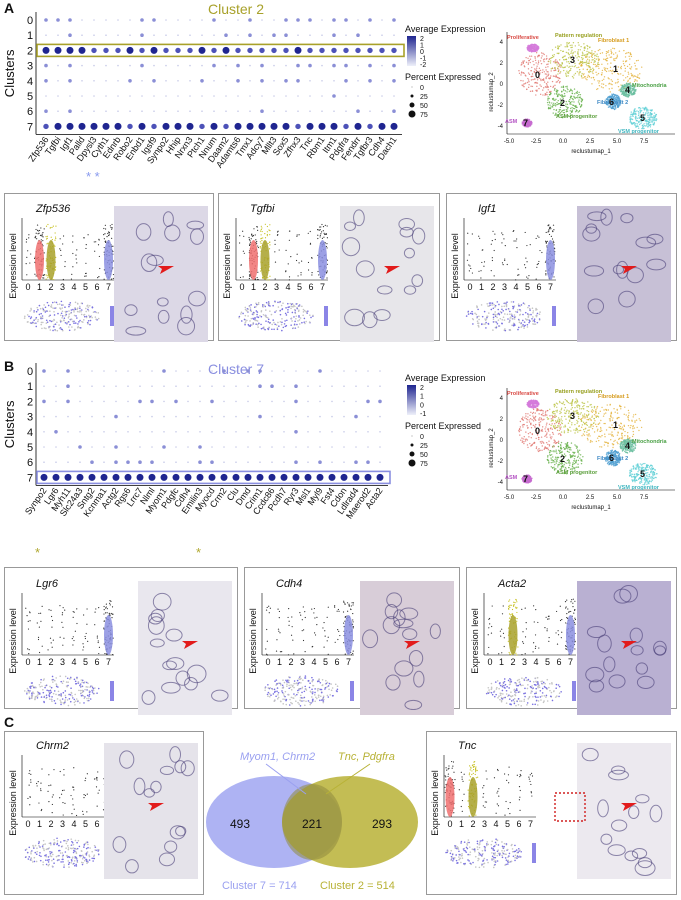 The width and height of the screenshot is (681, 900). Describe the element at coordinates (279, 662) in the screenshot. I see `violin-xtick-Cdh4-1: 1` at that location.